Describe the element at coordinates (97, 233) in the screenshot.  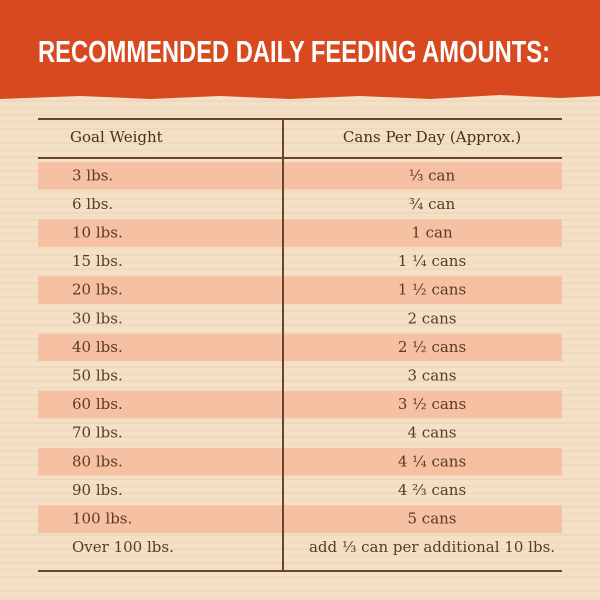
I see `weight-cell: 10 lbs.` at that location.